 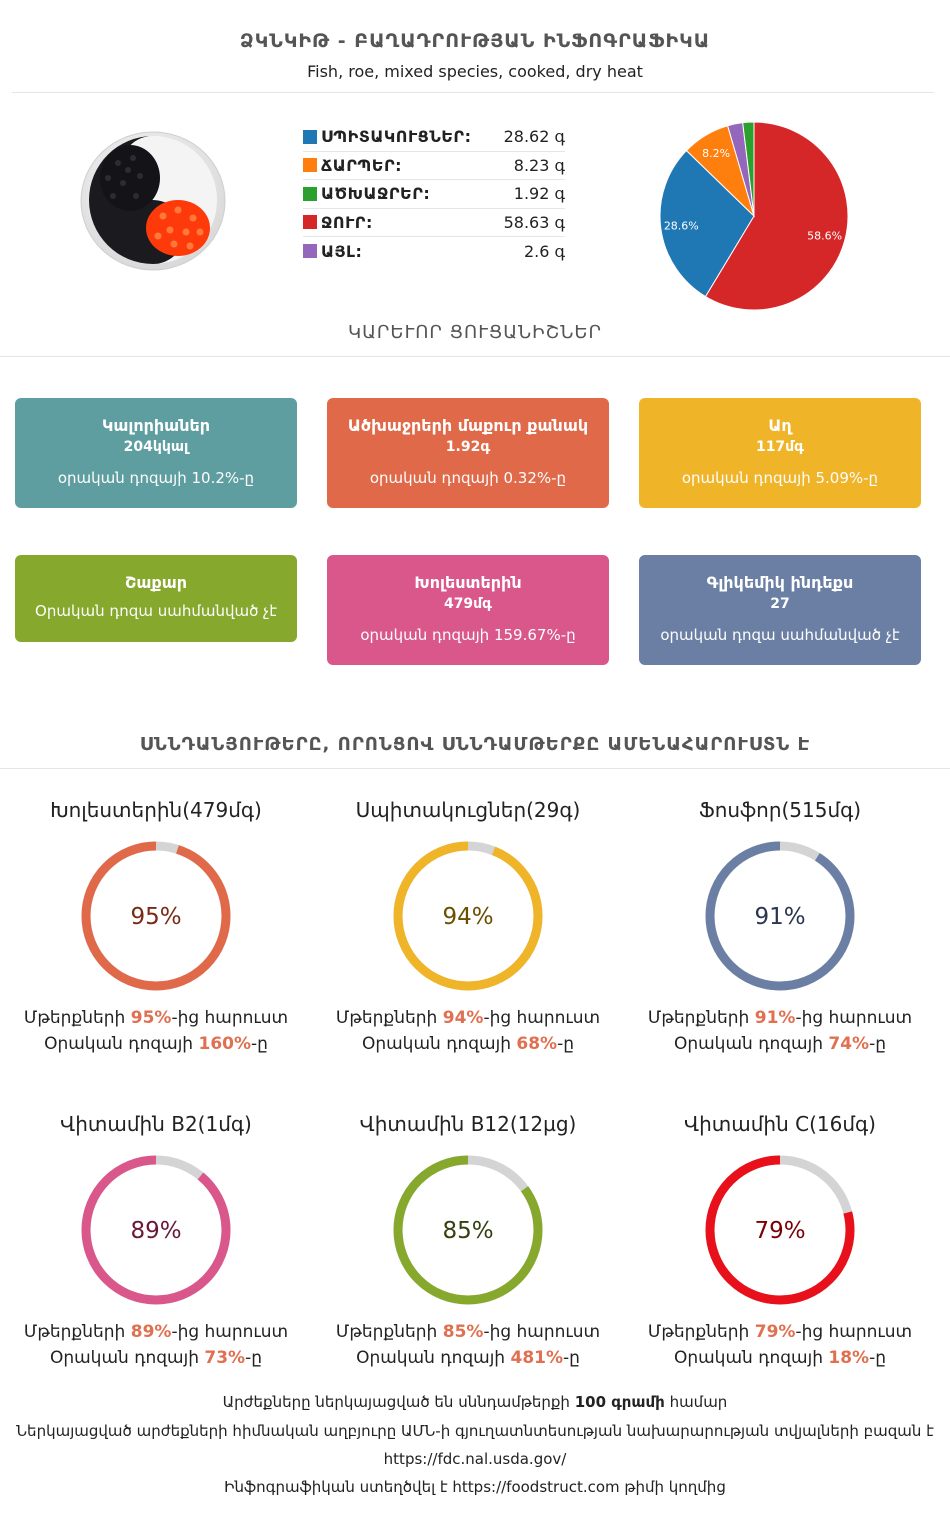 What do you see at coordinates (468, 582) in the screenshot?
I see `card-title: Խոլեստերին` at bounding box center [468, 582].